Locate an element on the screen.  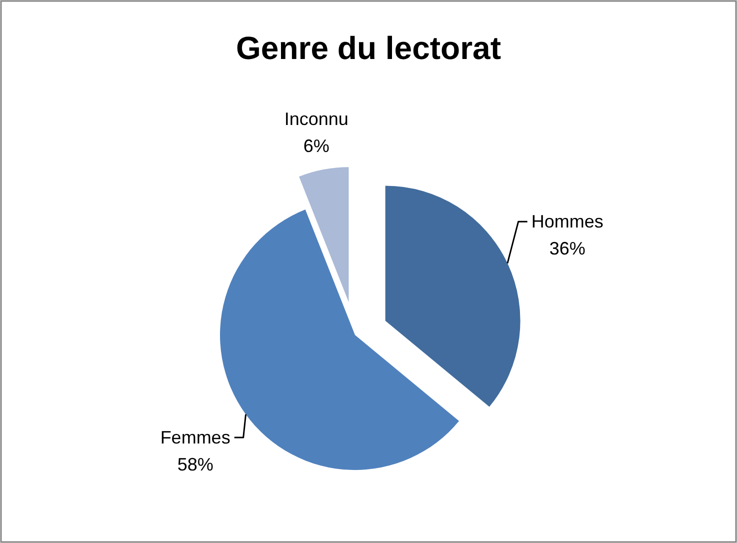
chart-title: Genre du lectorat is located at coordinates (369, 48).